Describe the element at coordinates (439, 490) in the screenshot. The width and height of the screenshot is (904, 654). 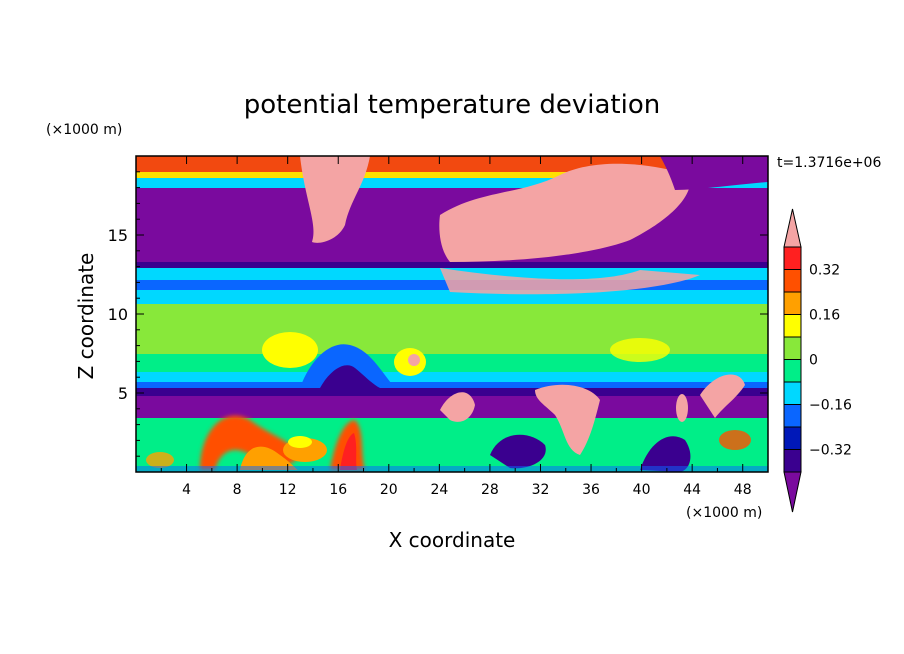
I see `x-tick-label: 24` at that location.